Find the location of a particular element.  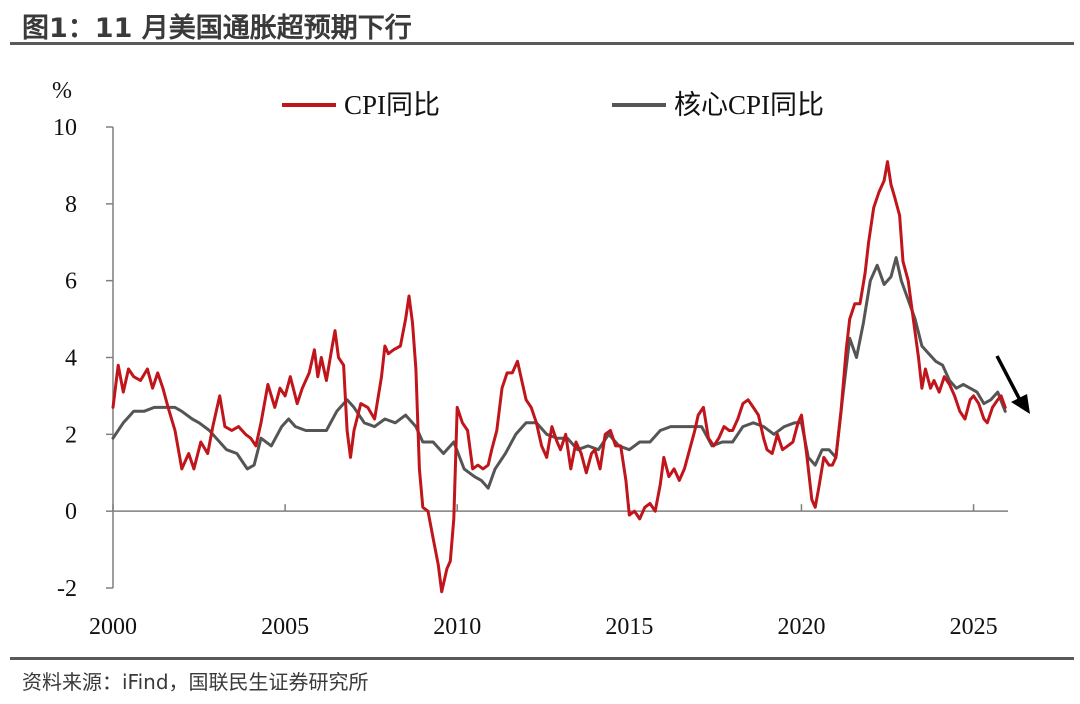

chart-legend: CPI同比 核心CPI同比 is located at coordinates (553, 105).